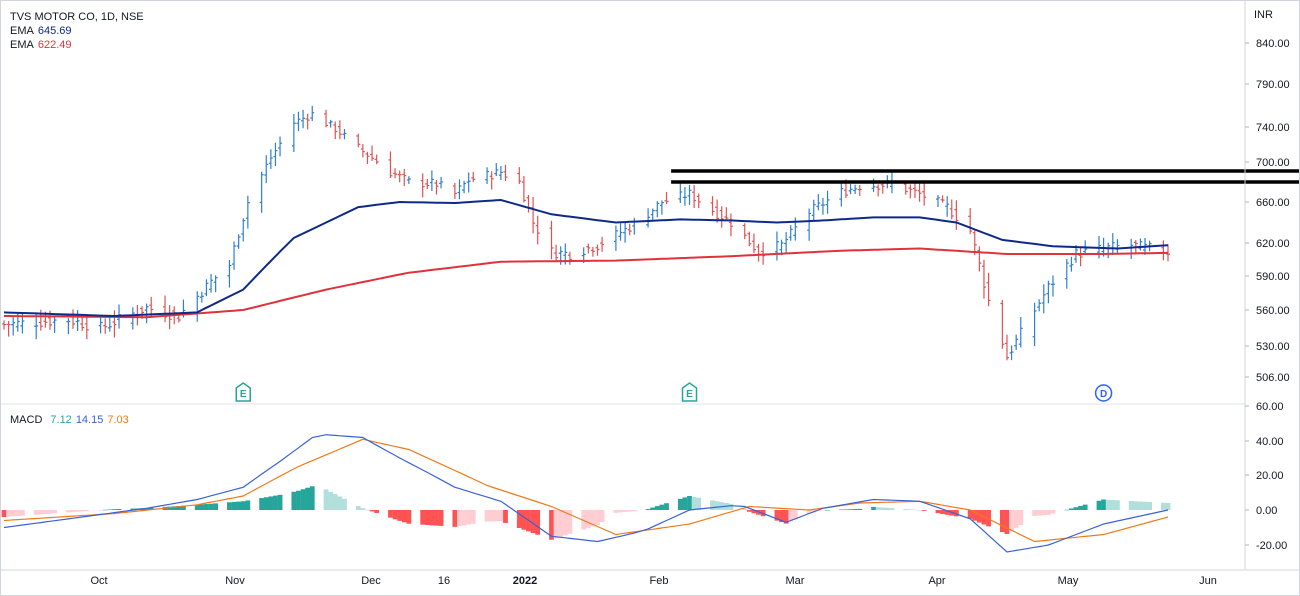 Image resolution: width=1300 pixels, height=596 pixels. Describe the element at coordinates (659, 581) in the screenshot. I see `time-tick-label: Feb` at that location.